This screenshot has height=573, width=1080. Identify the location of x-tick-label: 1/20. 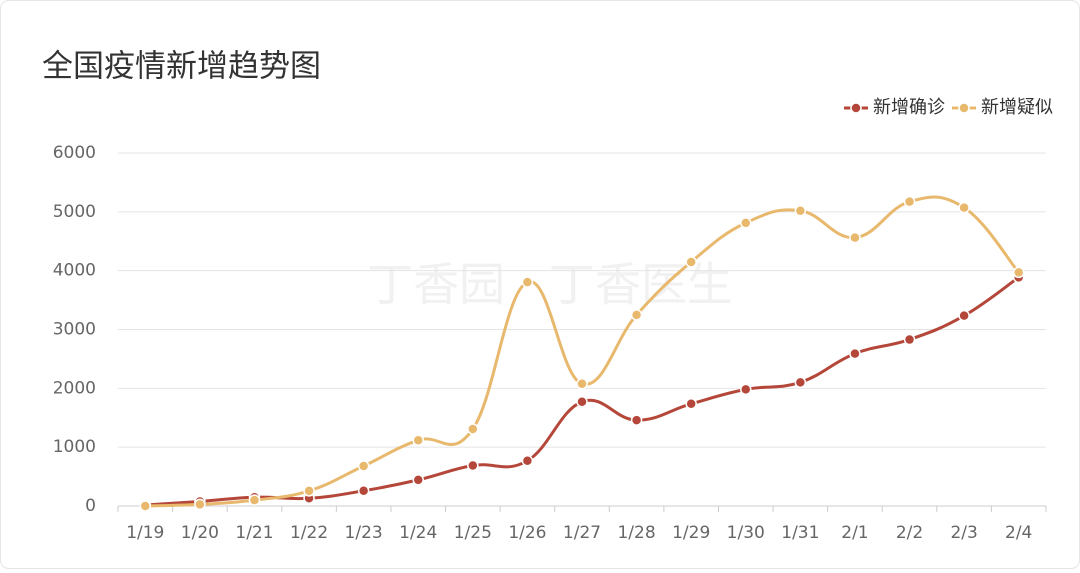
(200, 533).